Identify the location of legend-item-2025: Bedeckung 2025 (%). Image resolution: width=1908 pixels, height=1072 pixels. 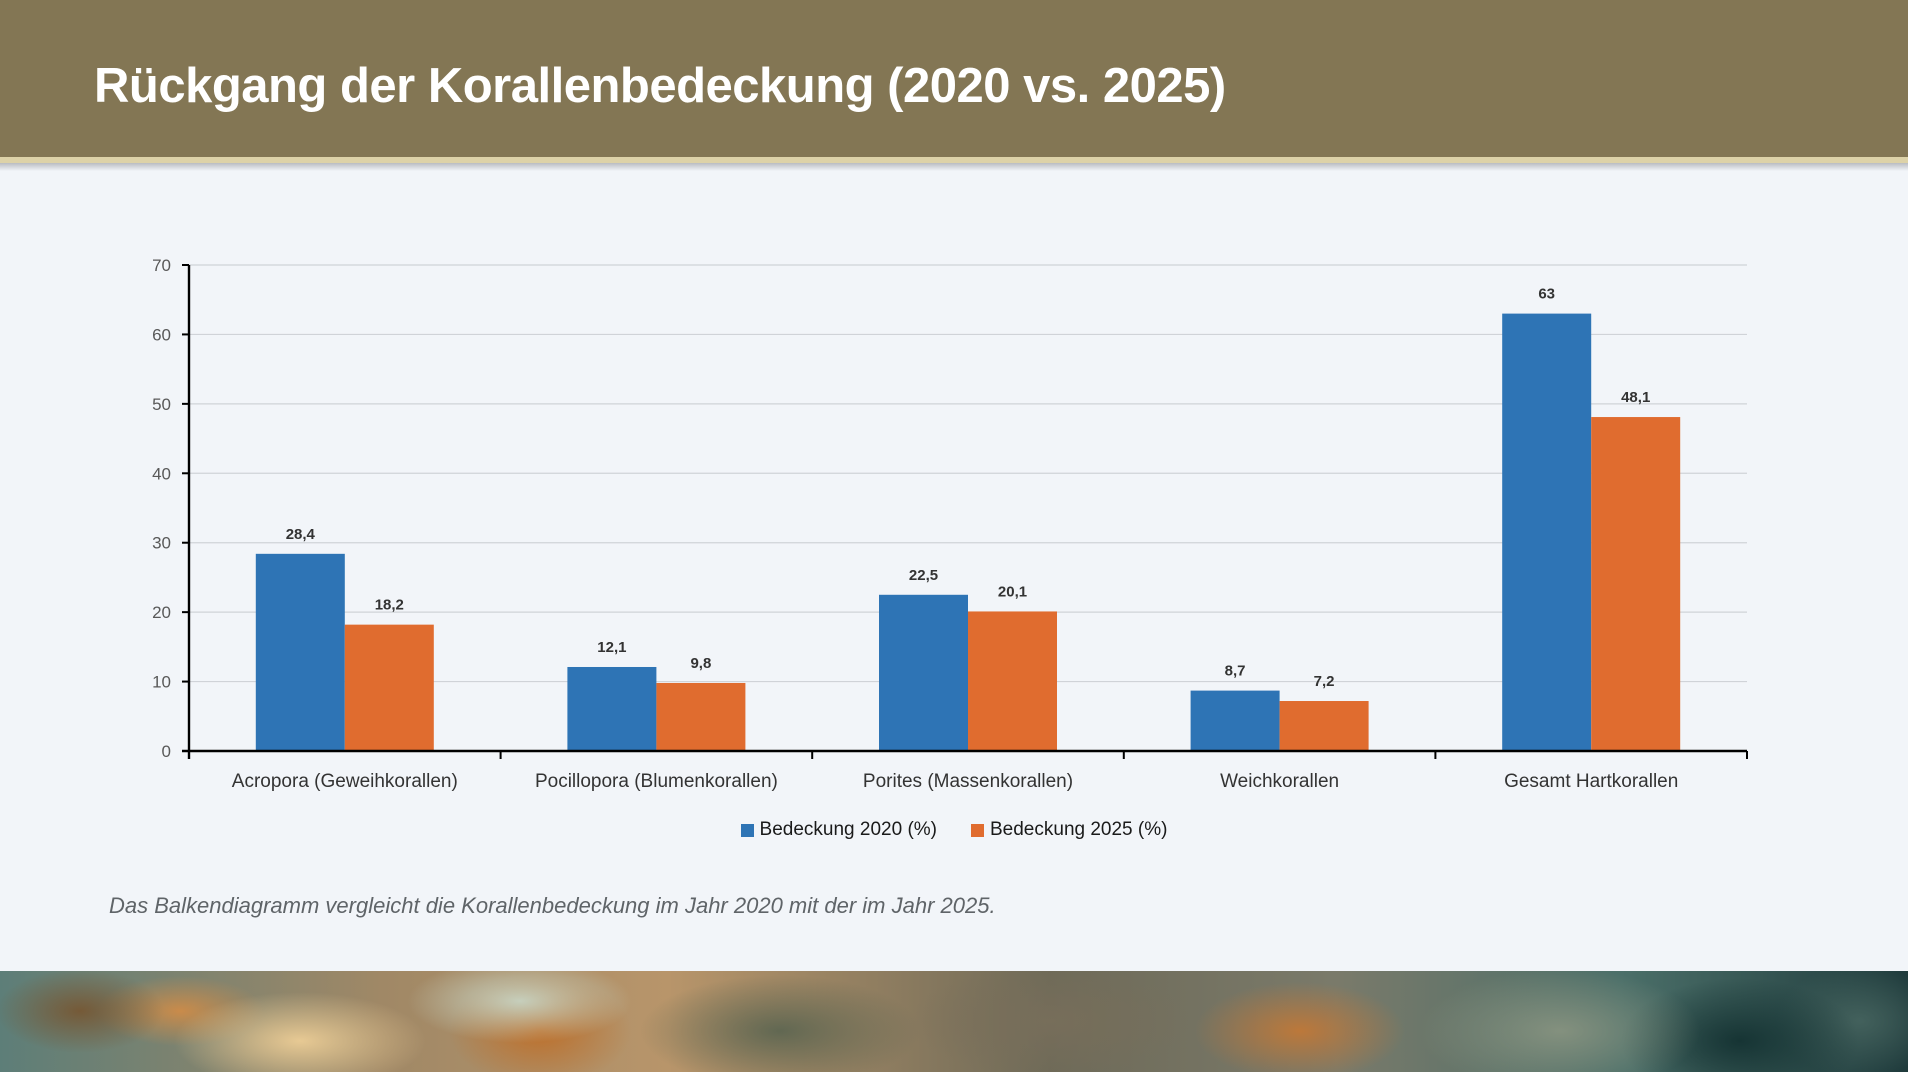
(1069, 830).